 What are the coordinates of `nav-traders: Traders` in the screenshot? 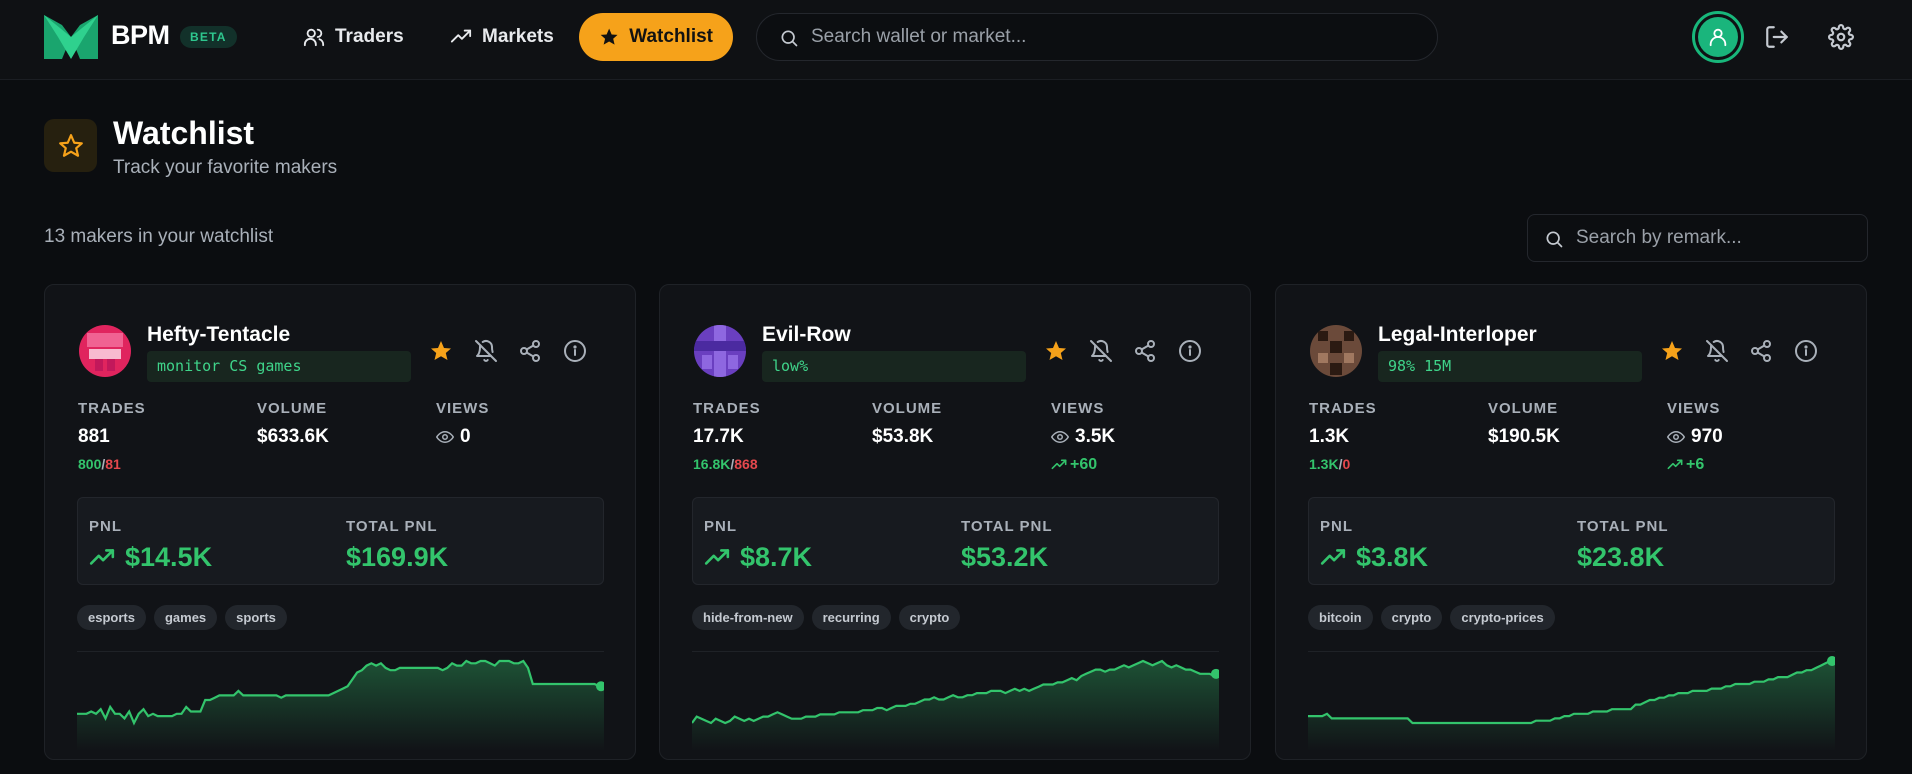 It's located at (353, 37).